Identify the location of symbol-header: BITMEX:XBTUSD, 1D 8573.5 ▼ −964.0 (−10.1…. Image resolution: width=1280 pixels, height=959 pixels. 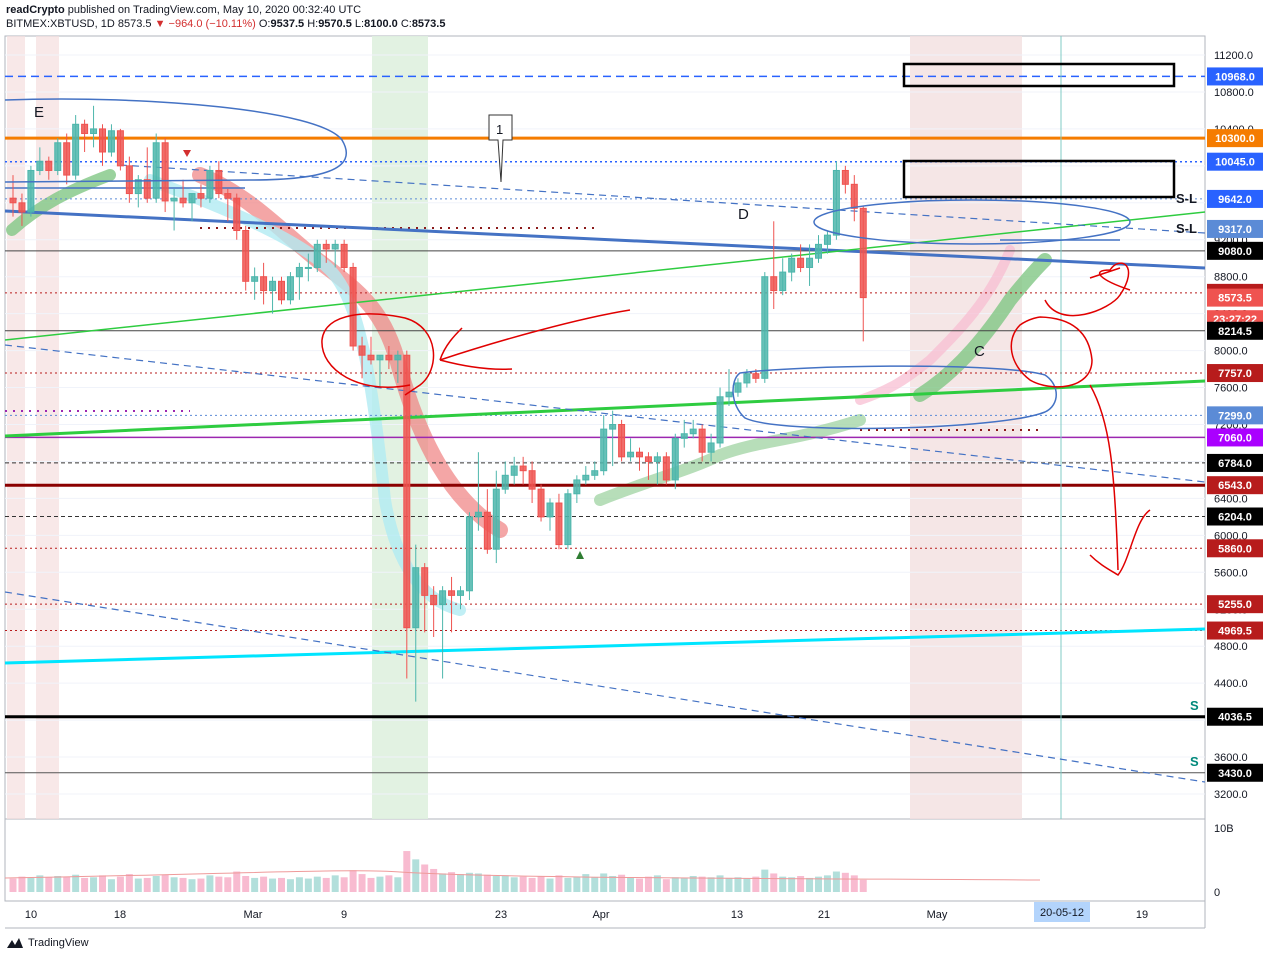
(225, 24).